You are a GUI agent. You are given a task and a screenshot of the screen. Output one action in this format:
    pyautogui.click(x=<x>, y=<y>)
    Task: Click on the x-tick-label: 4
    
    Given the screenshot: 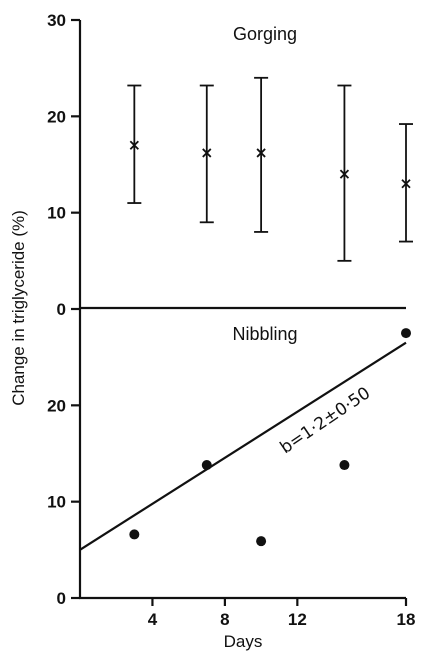 What is the action you would take?
    pyautogui.click(x=153, y=619)
    